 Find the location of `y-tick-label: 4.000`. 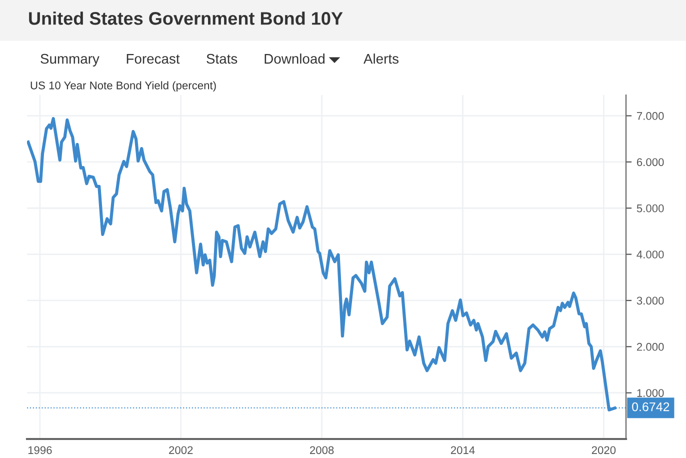

y-tick-label: 4.000 is located at coordinates (650, 254).